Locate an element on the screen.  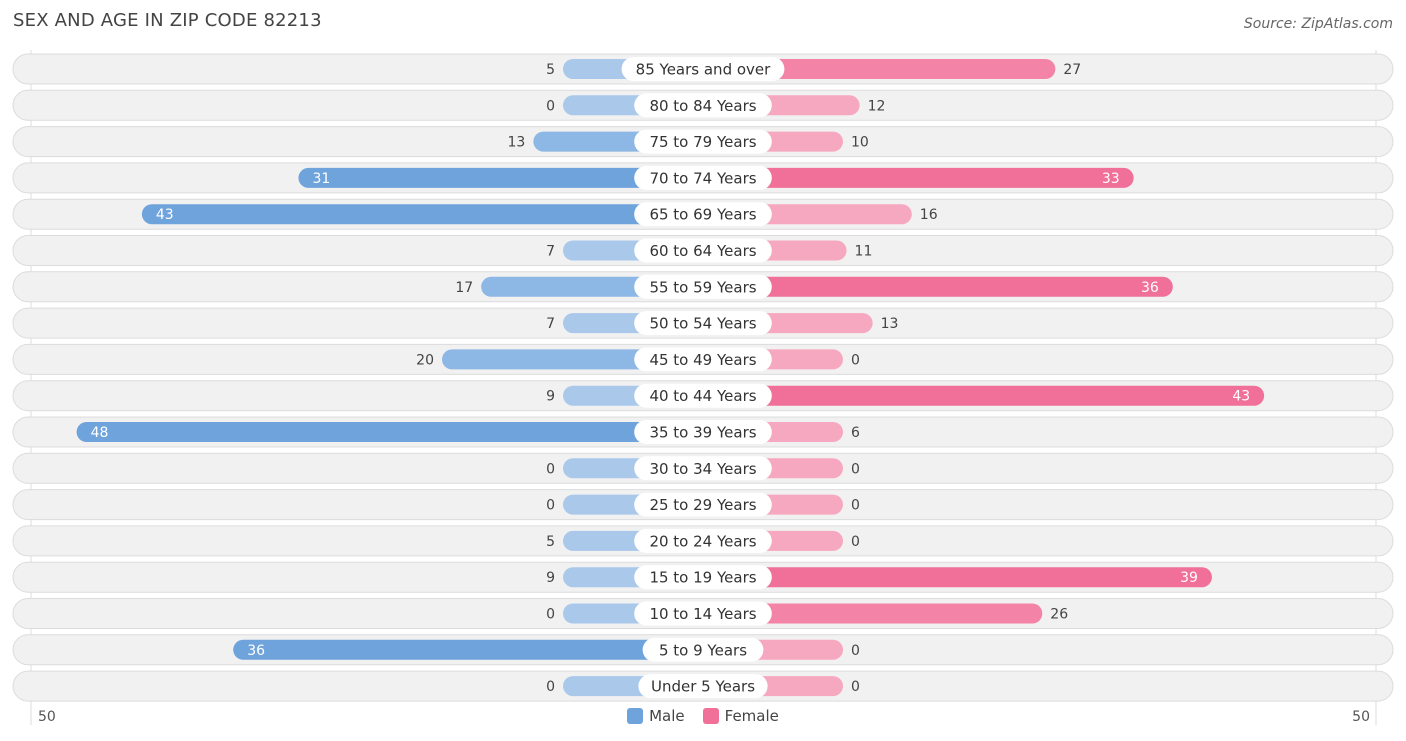
category-label: 20 to 24 Years is located at coordinates (702, 541).